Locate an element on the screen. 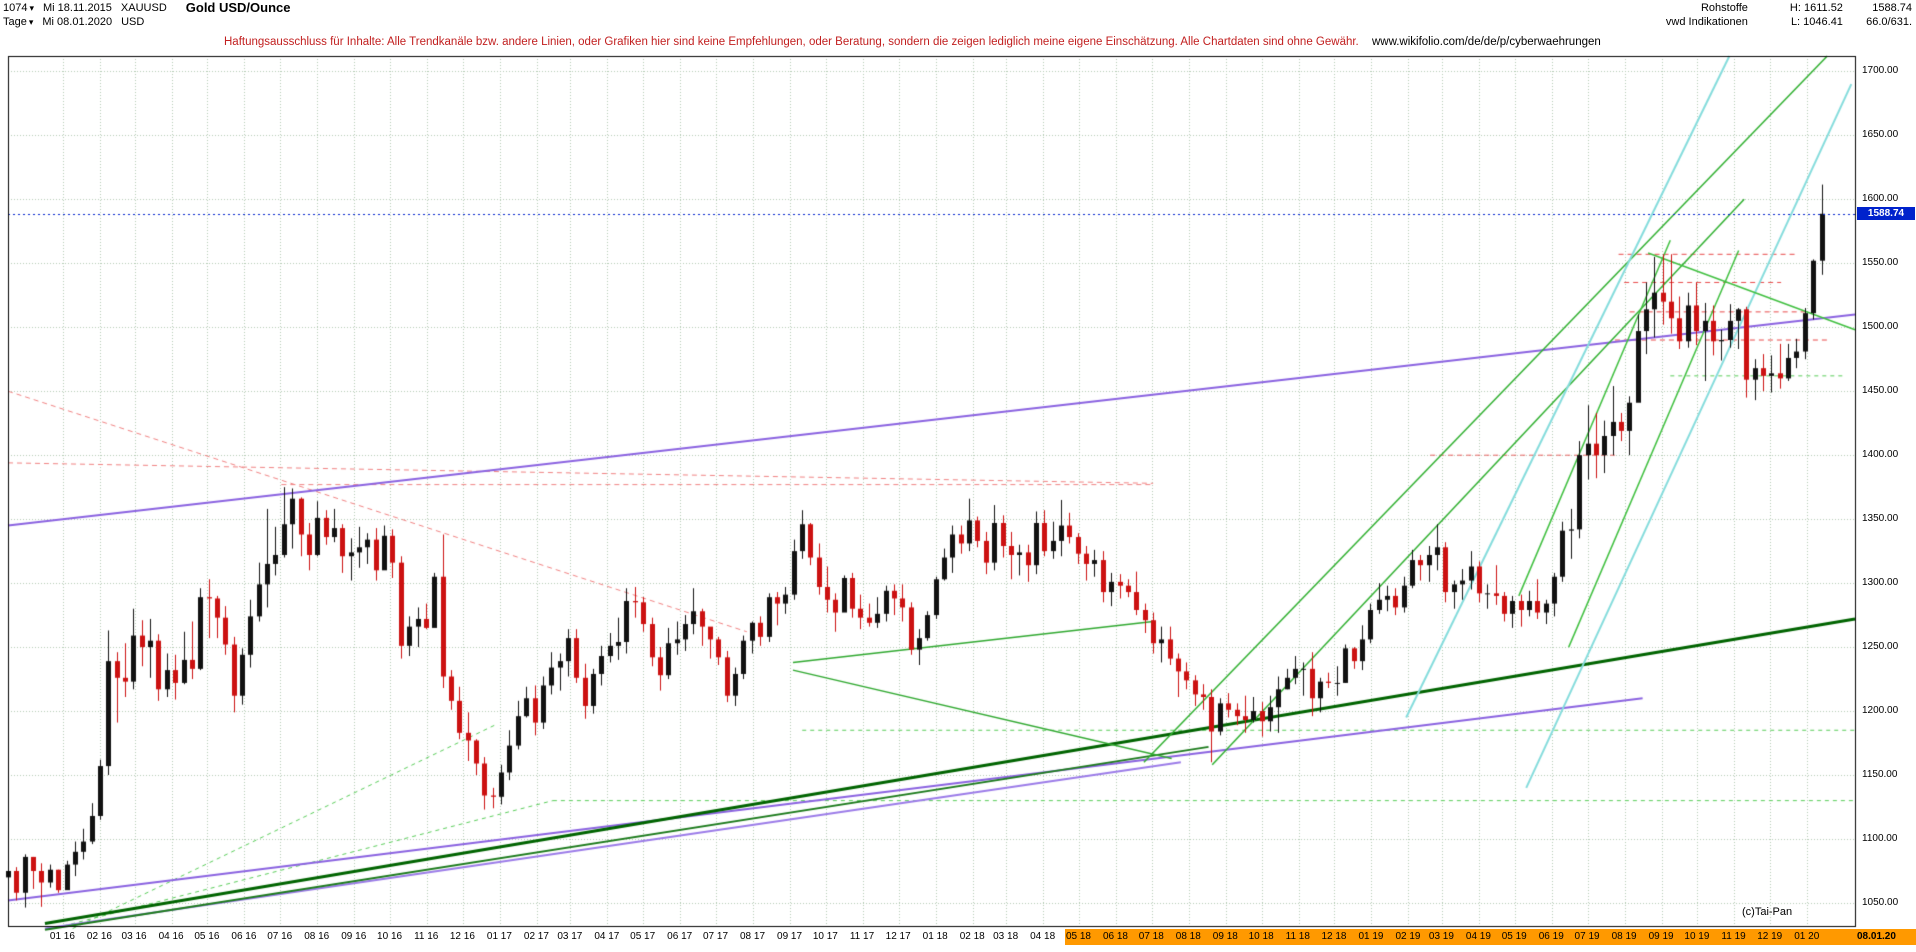 This screenshot has width=1916, height=952. price-axis-label: 1200.00 is located at coordinates (1880, 711).